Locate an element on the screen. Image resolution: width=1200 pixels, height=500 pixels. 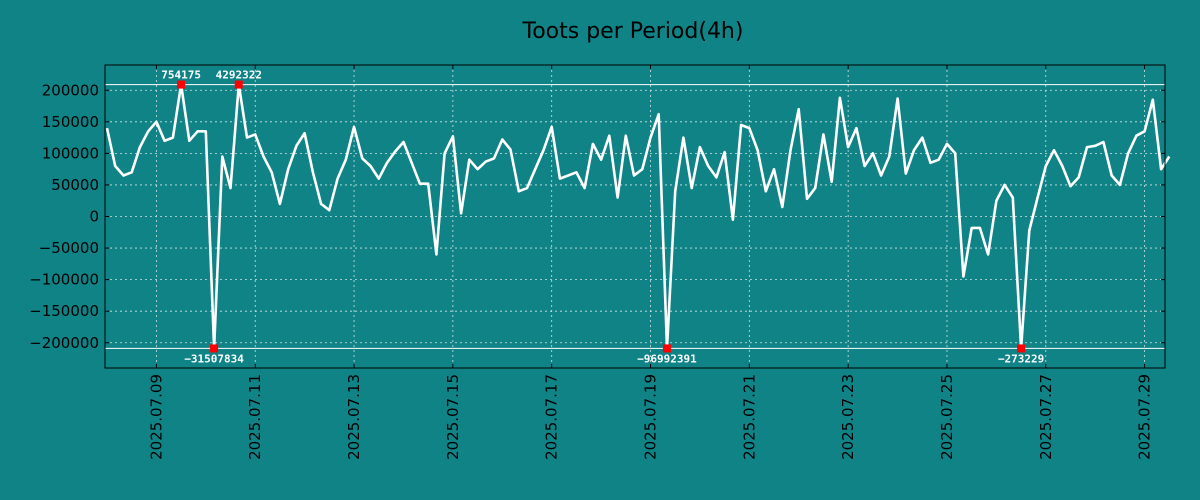
annotation-label: −31507834 is located at coordinates (214, 358).